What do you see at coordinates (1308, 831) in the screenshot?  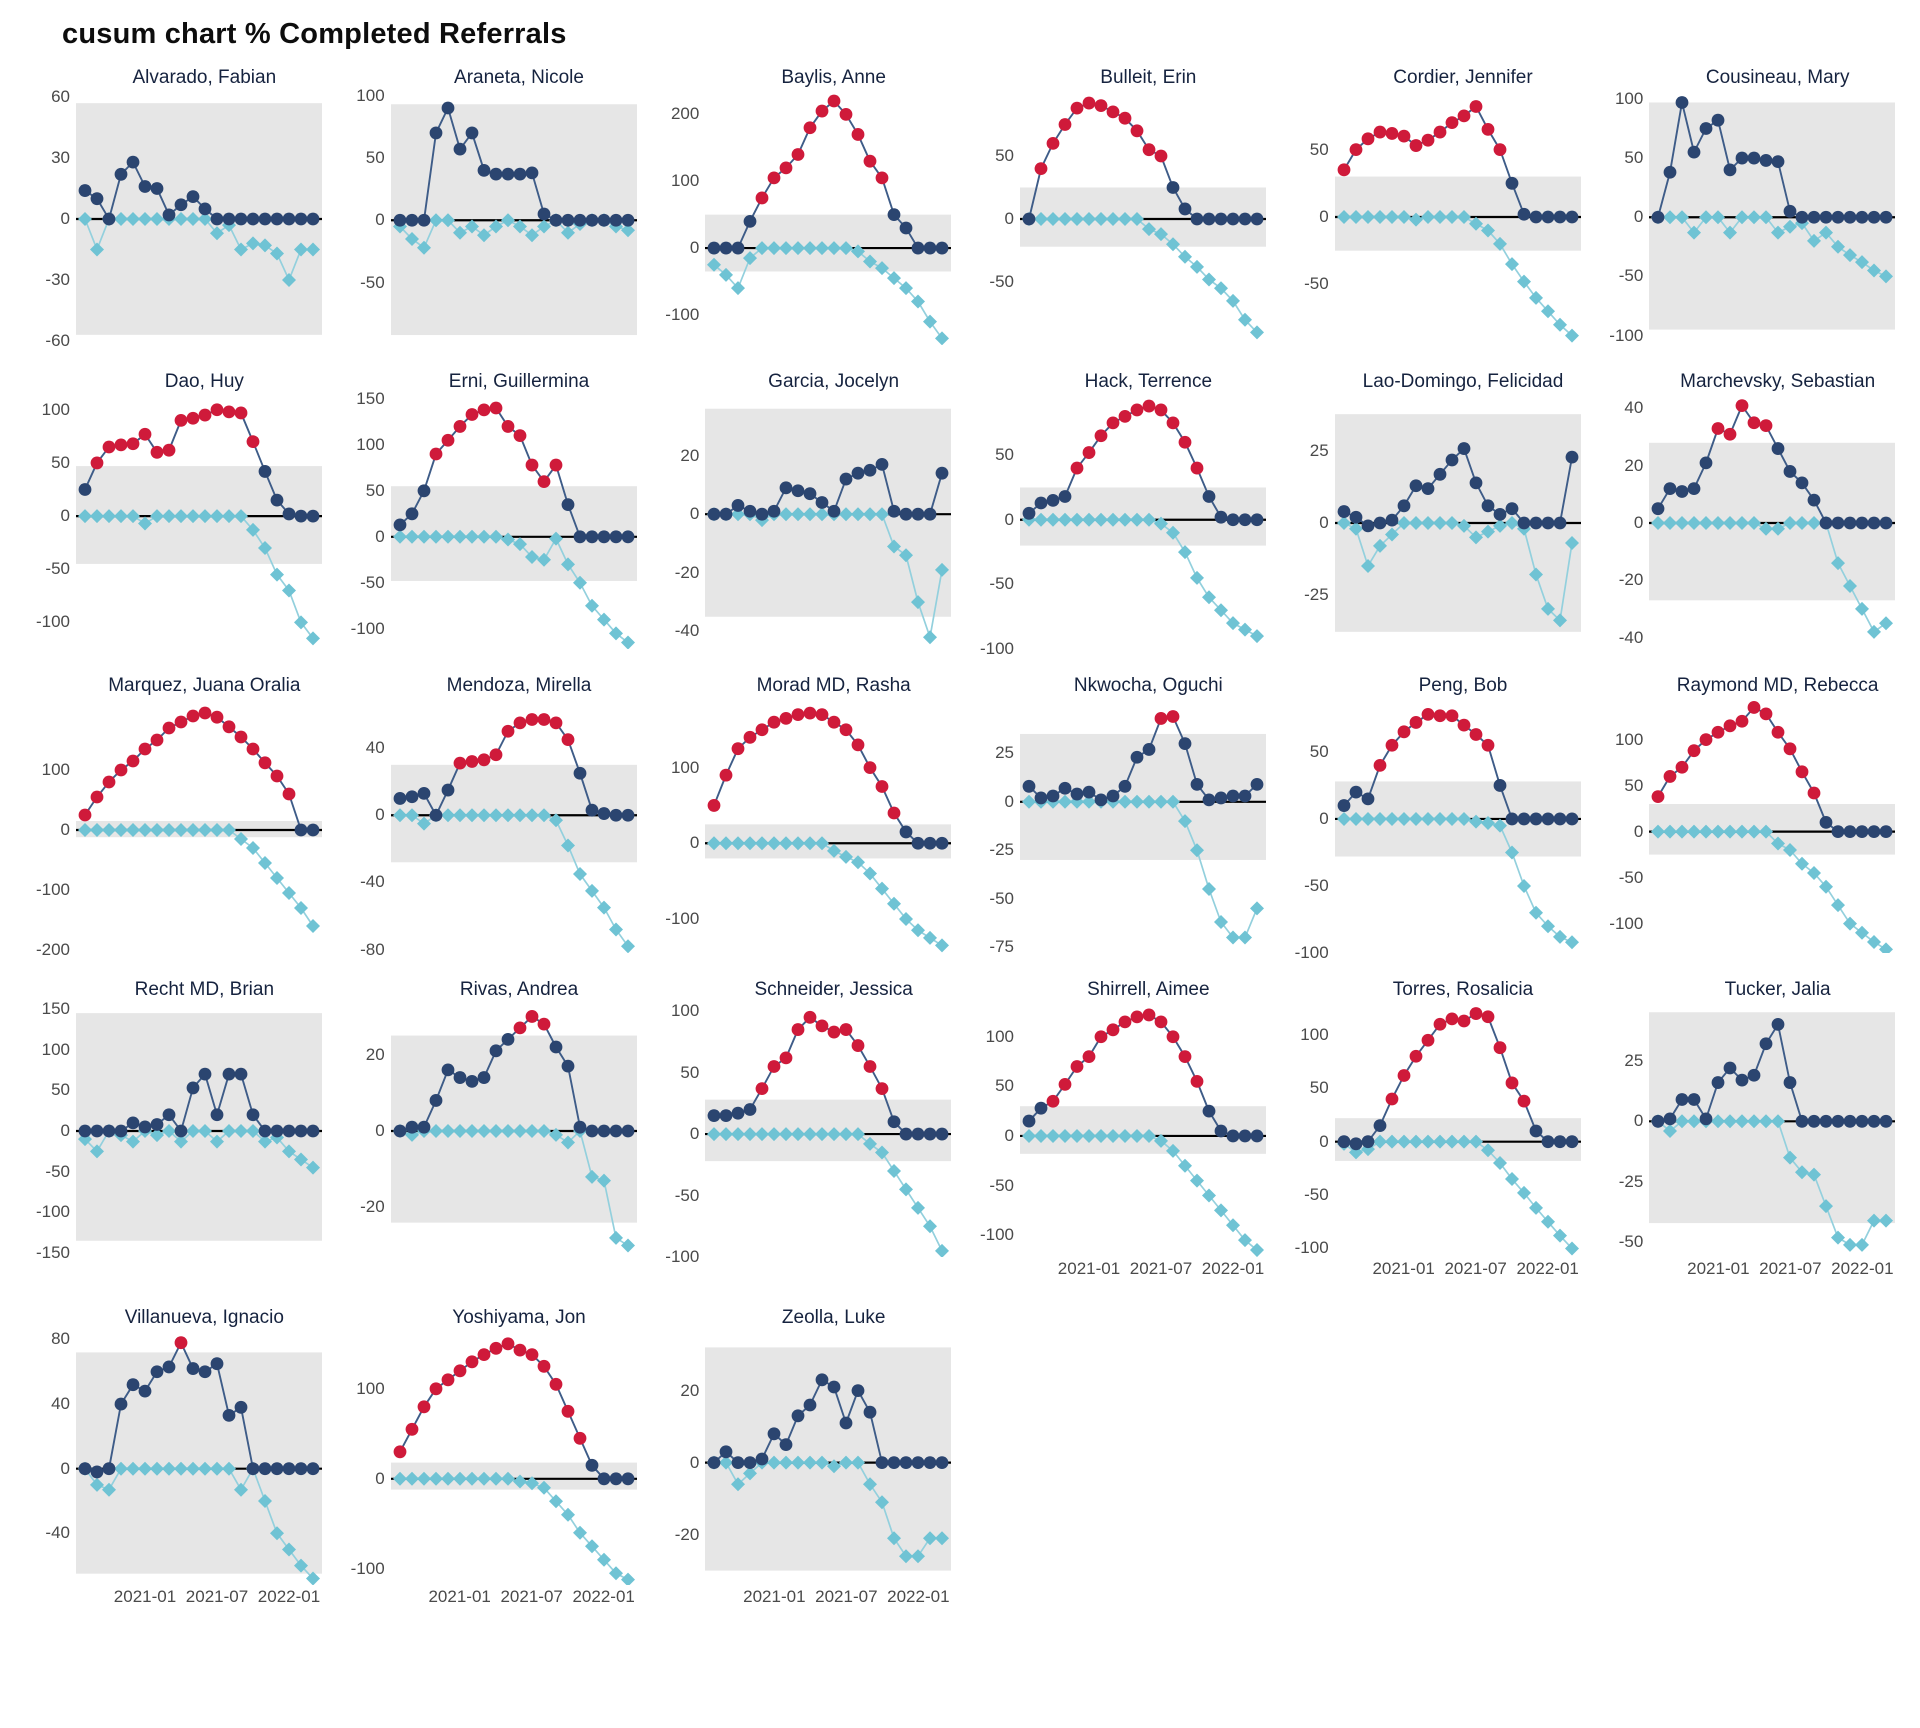 I see `y-axis: 50 0 -50 -100` at bounding box center [1308, 831].